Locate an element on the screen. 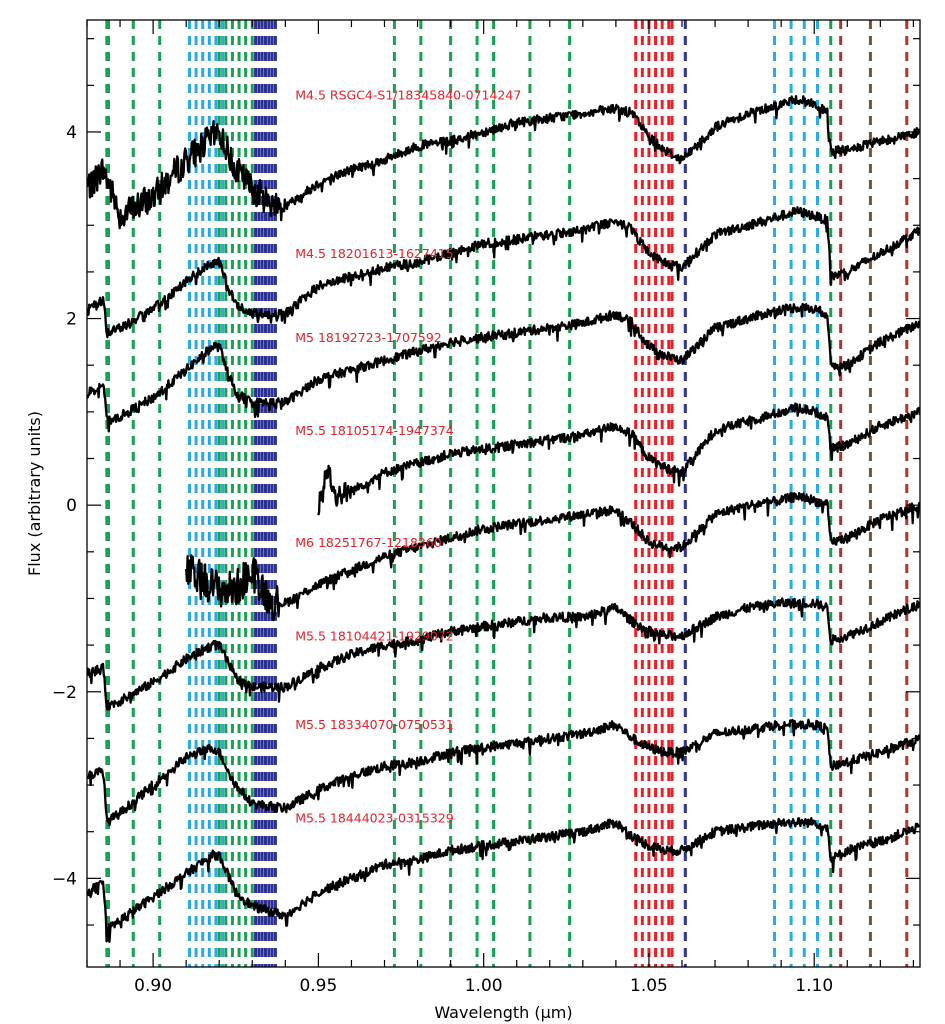 Image resolution: width=945 pixels, height=1024 pixels. x-tick-label: 0.95 is located at coordinates (318, 986).